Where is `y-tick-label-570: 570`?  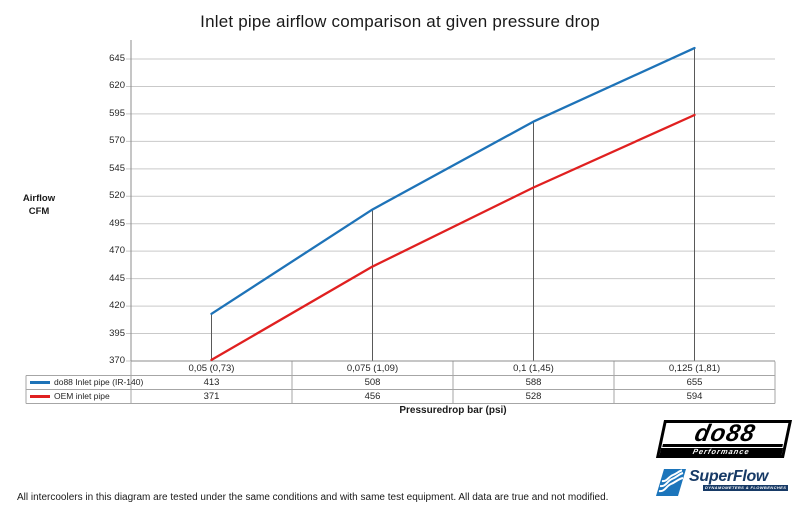
y-tick-label-570: 570 is located at coordinates (117, 141).